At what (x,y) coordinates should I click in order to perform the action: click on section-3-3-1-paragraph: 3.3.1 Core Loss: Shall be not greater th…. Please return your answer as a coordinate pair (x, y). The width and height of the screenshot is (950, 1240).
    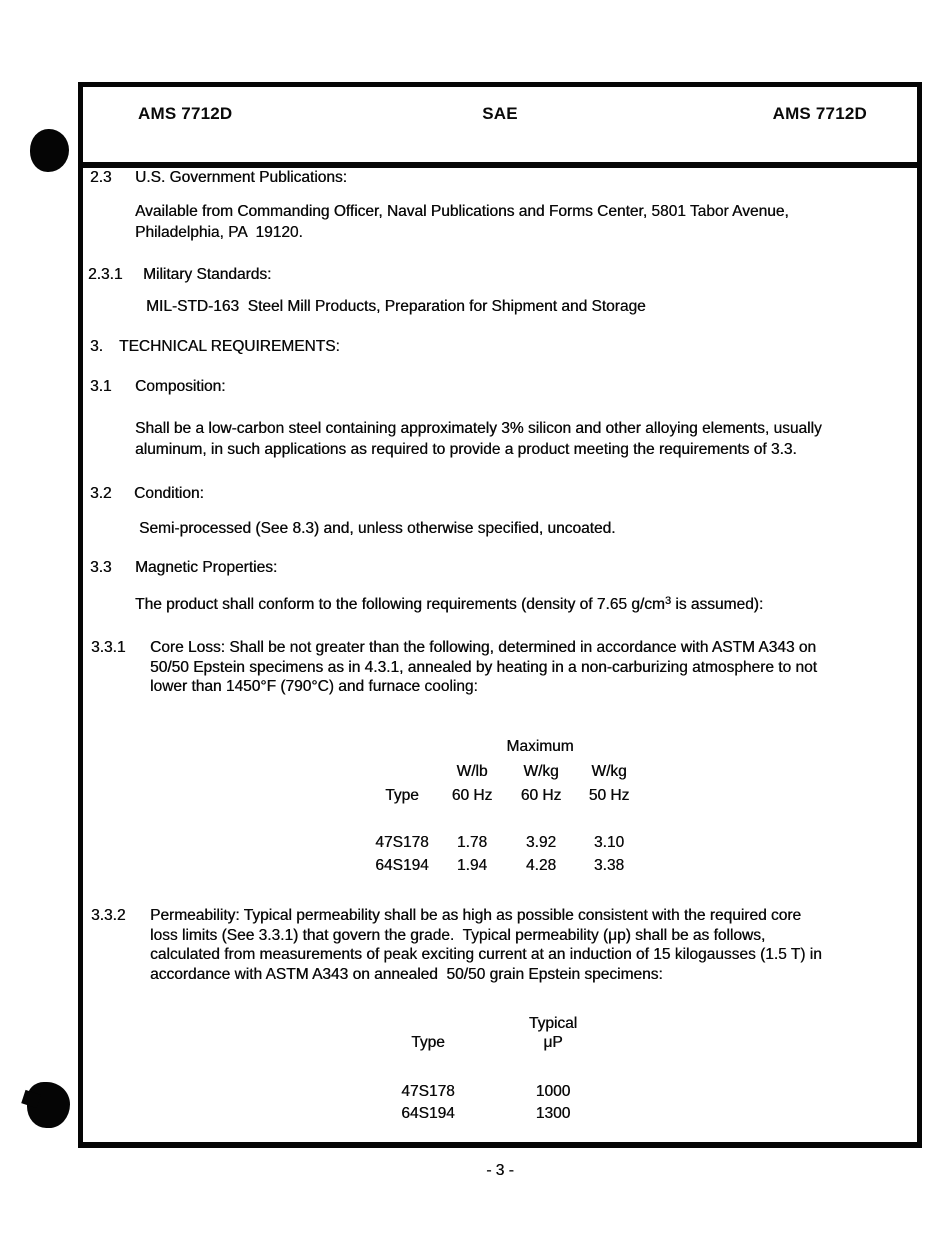
    Looking at the image, I should click on (497, 667).